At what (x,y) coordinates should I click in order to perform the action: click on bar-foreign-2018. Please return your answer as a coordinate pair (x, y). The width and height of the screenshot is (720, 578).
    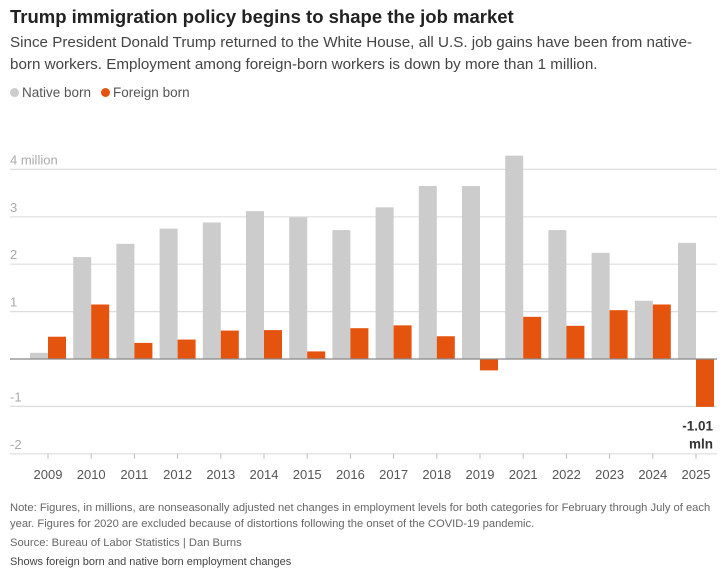
    Looking at the image, I should click on (445, 347).